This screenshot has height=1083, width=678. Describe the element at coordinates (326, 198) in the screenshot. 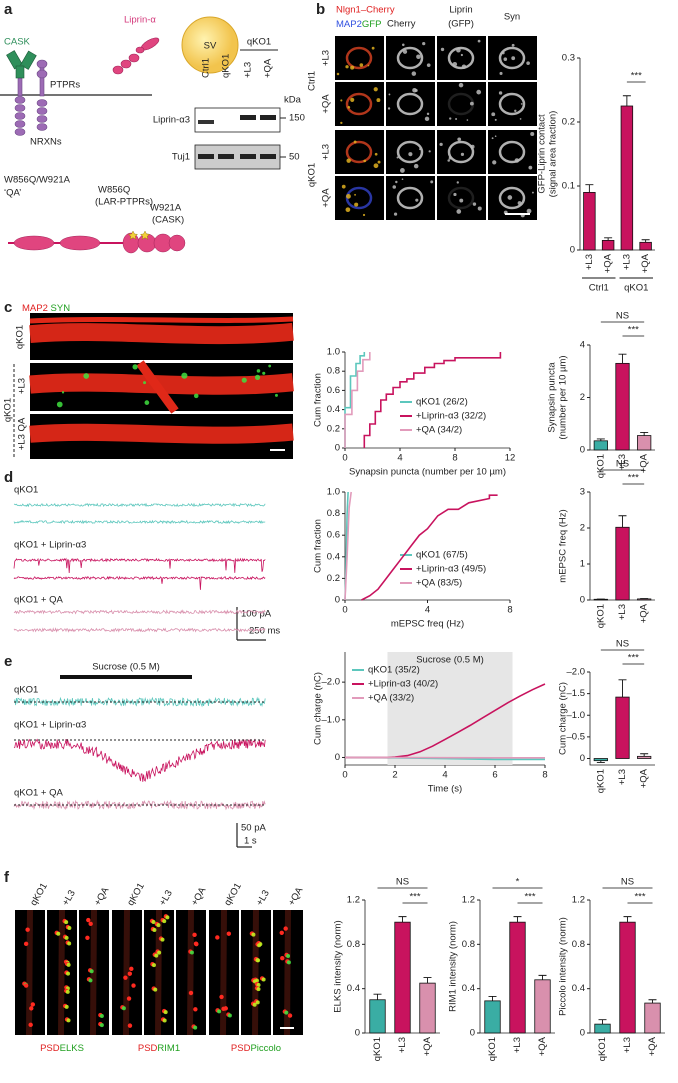

I see `row-label: +QA` at that location.